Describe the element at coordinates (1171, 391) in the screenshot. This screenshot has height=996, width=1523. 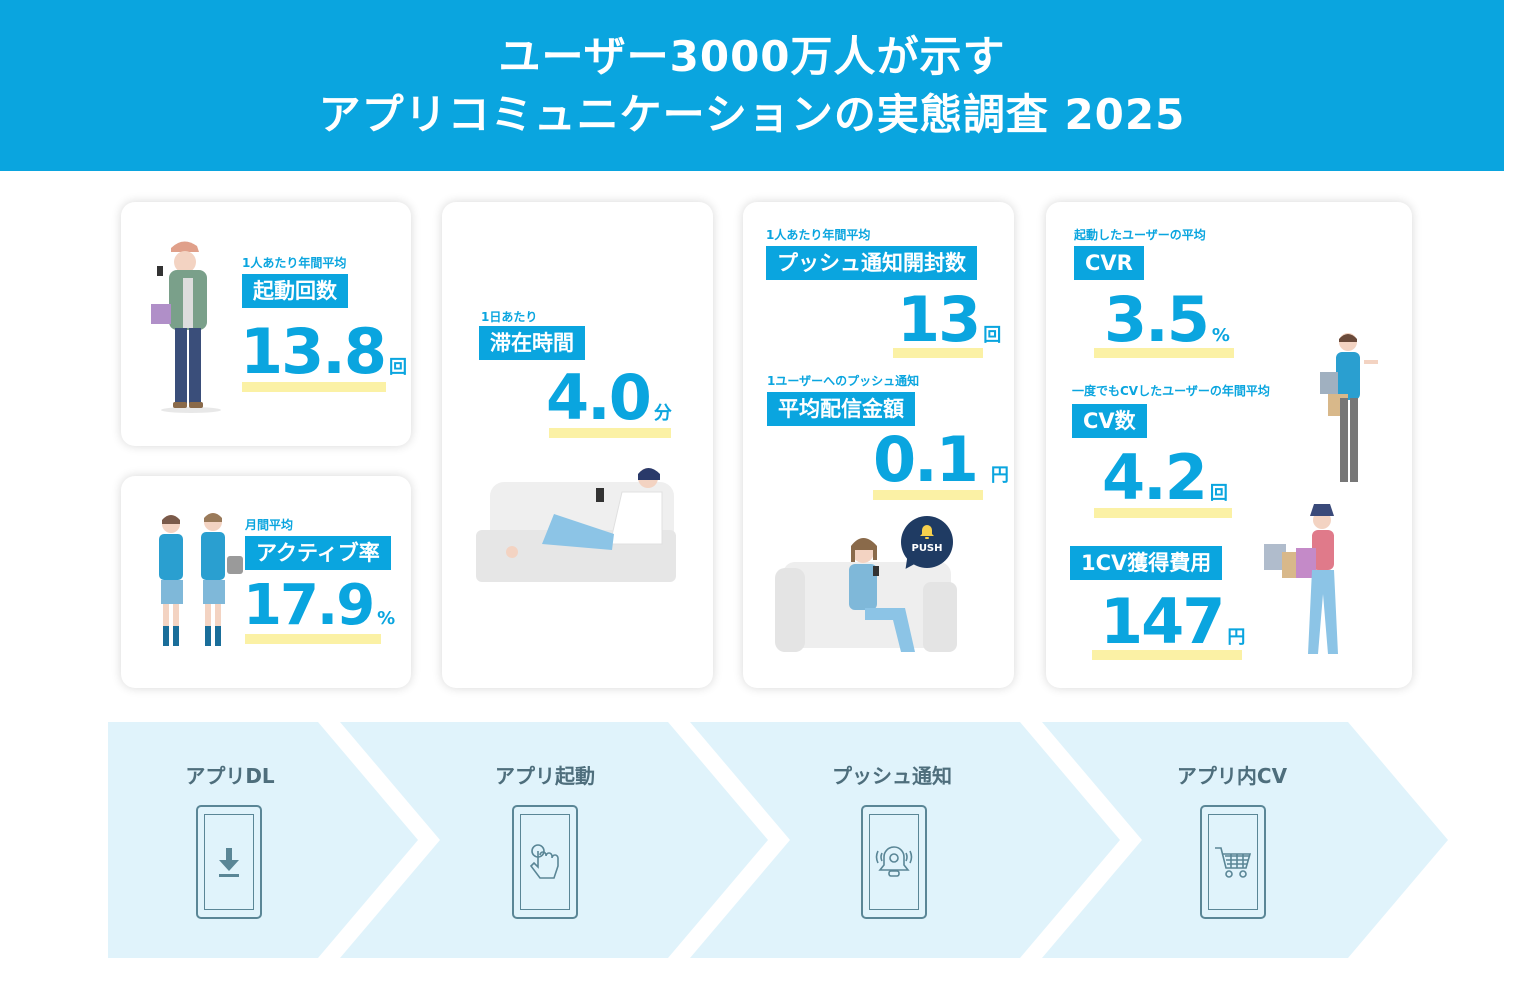
I see `caption: 一度でもCVしたユーザーの年間平均` at that location.